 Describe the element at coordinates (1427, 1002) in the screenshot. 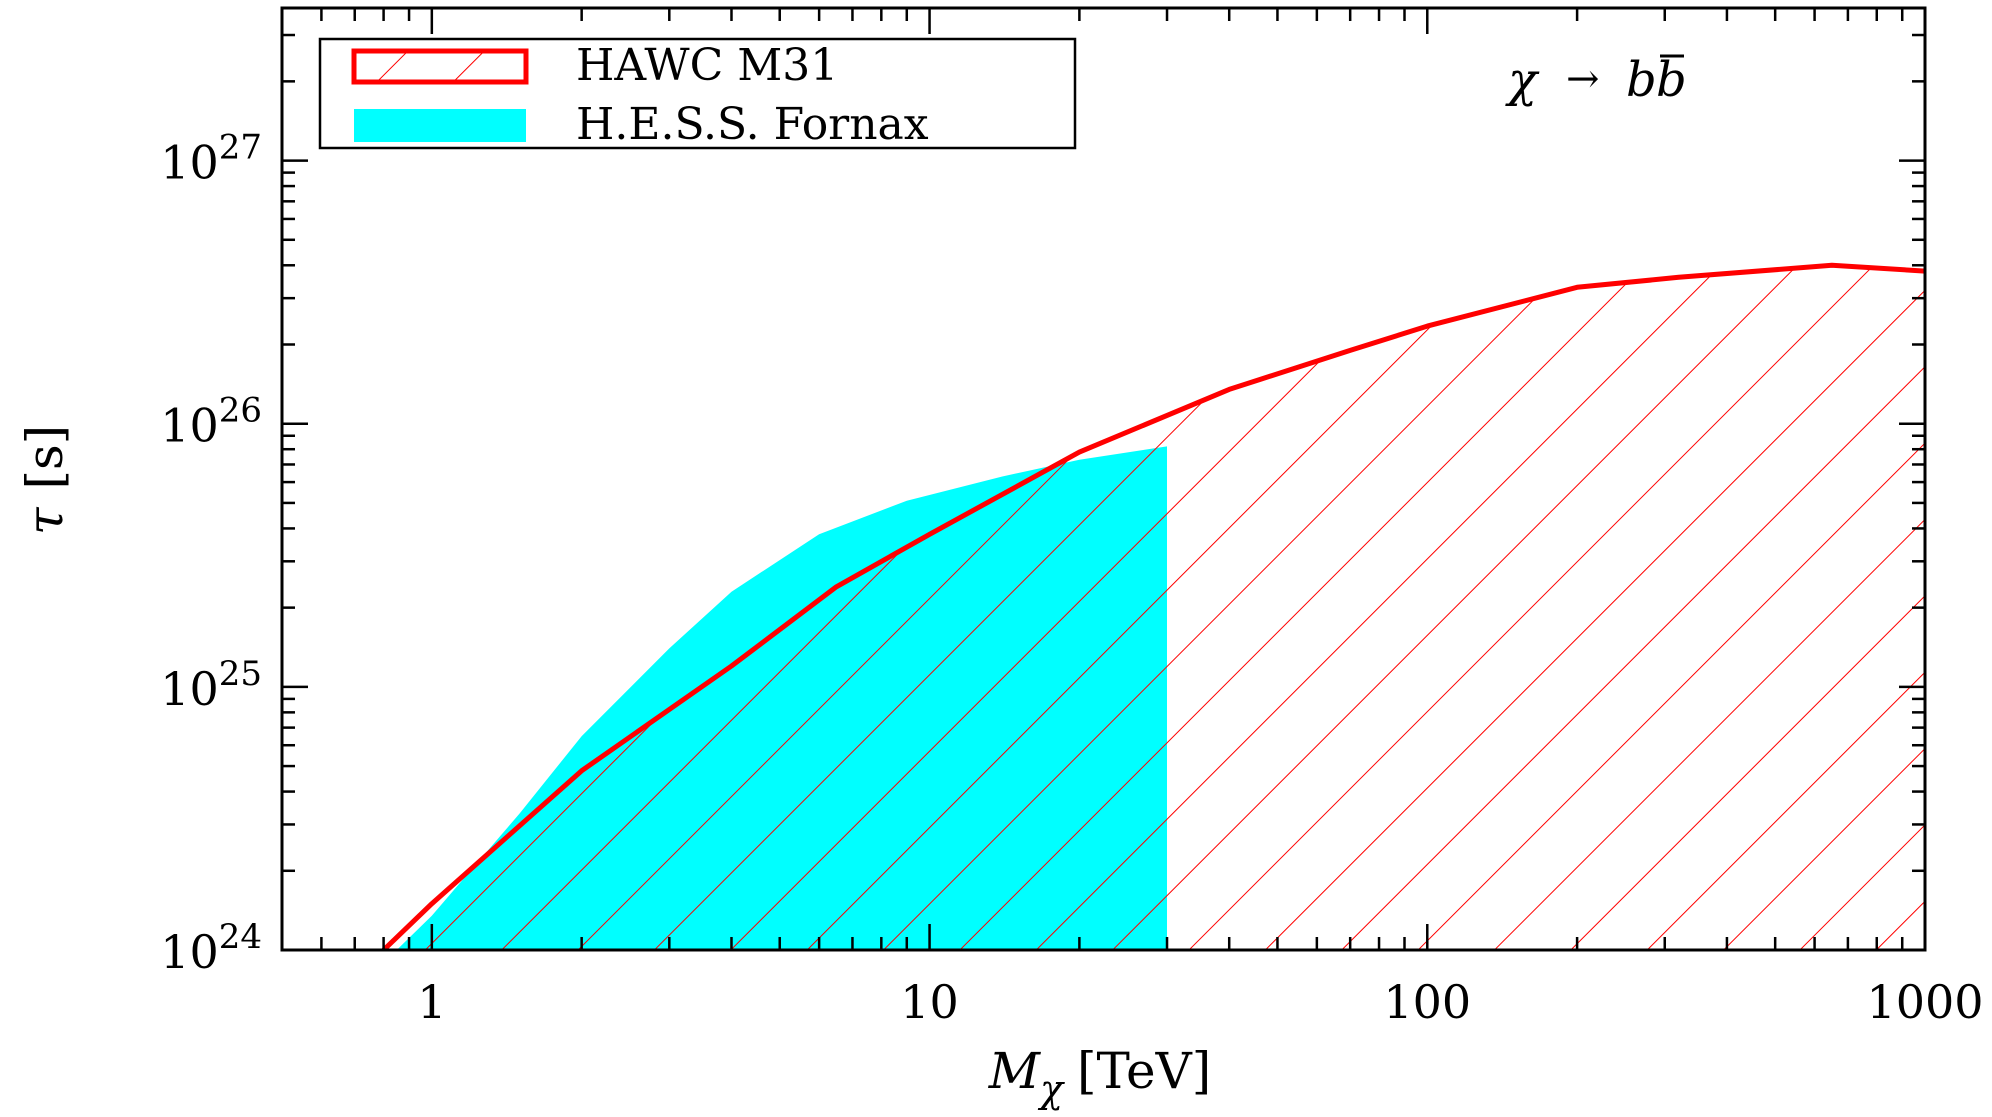

I see `x-tick-label: 100` at that location.